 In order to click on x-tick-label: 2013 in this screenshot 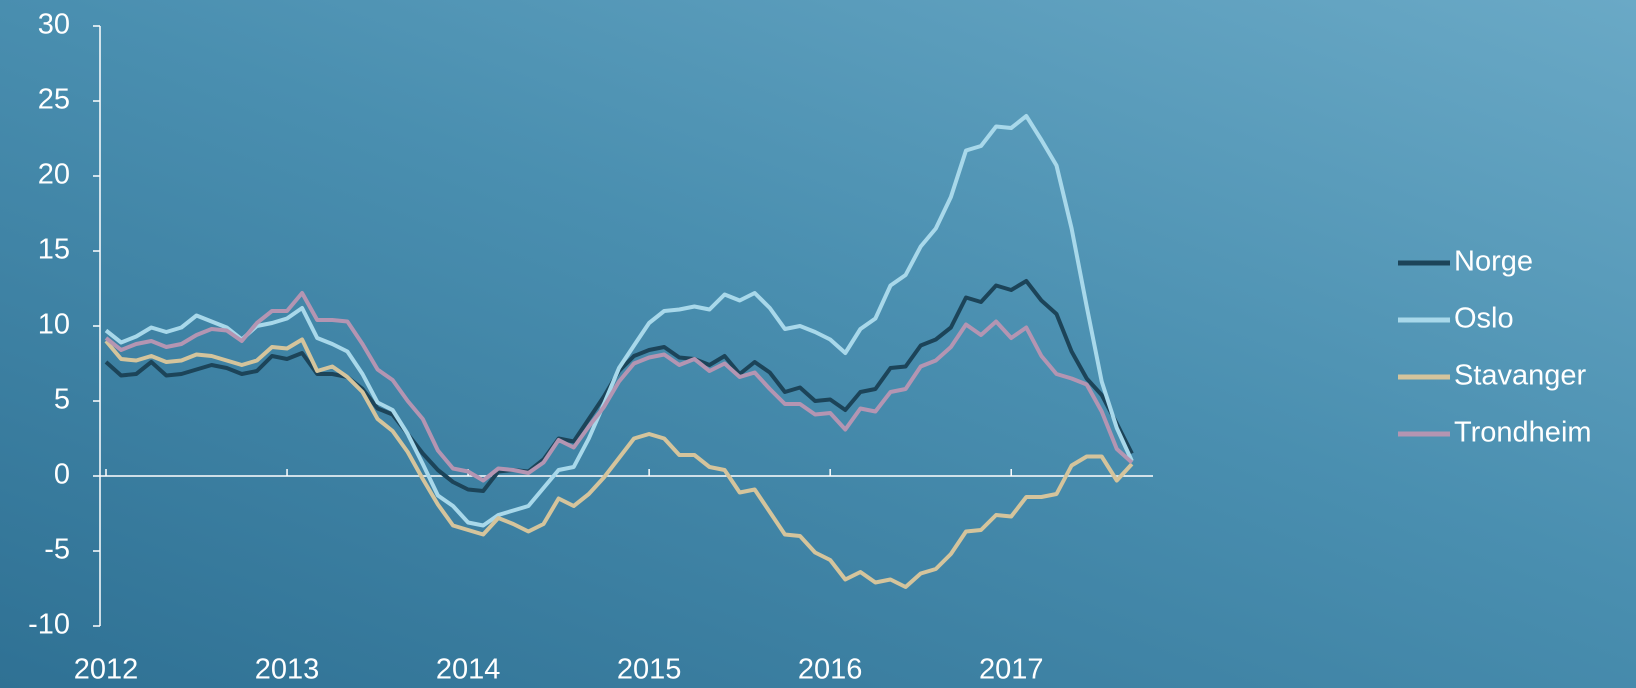, I will do `click(287, 670)`.